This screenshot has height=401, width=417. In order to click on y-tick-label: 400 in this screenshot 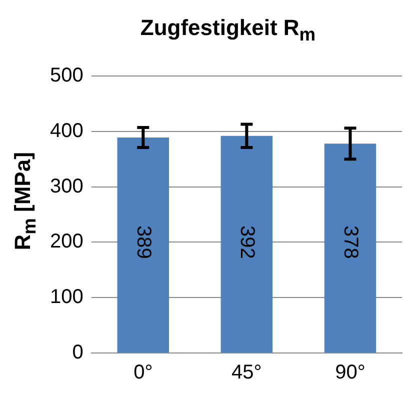, I will do `click(67, 131)`.